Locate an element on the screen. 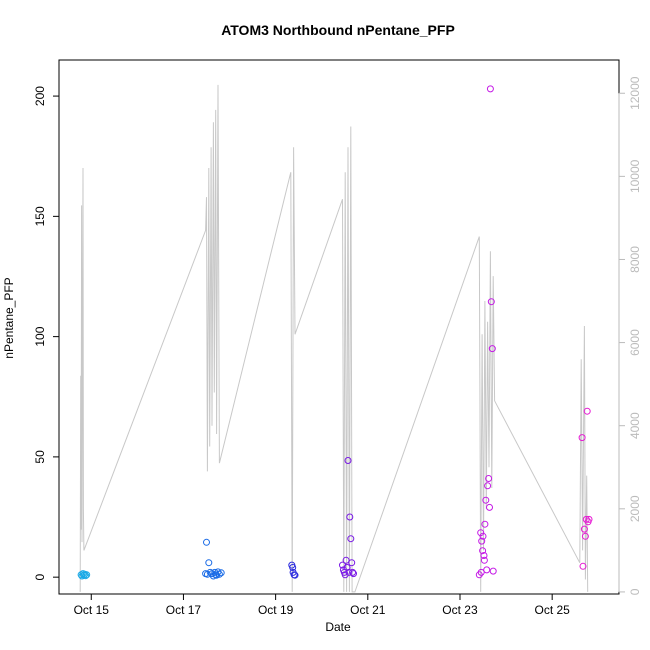 The height and width of the screenshot is (650, 650). y2-tick-label: 8000 is located at coordinates (635, 259).